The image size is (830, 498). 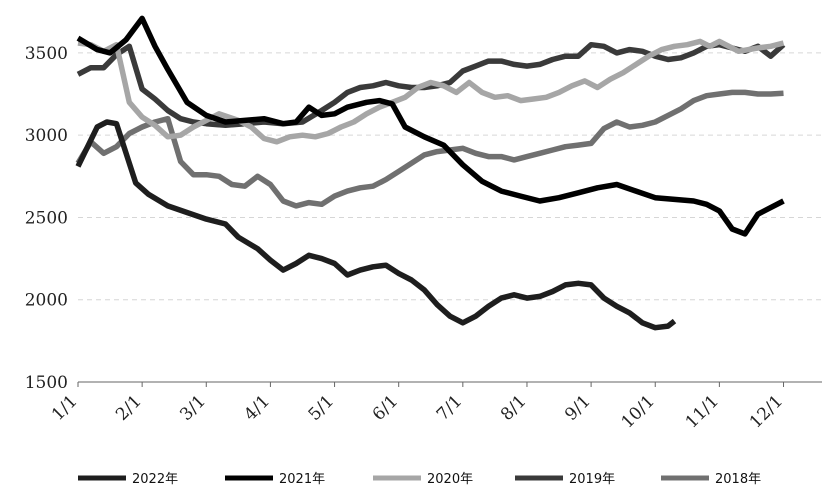 What do you see at coordinates (192, 407) in the screenshot?
I see `x-tick-label: 3/1` at bounding box center [192, 407].